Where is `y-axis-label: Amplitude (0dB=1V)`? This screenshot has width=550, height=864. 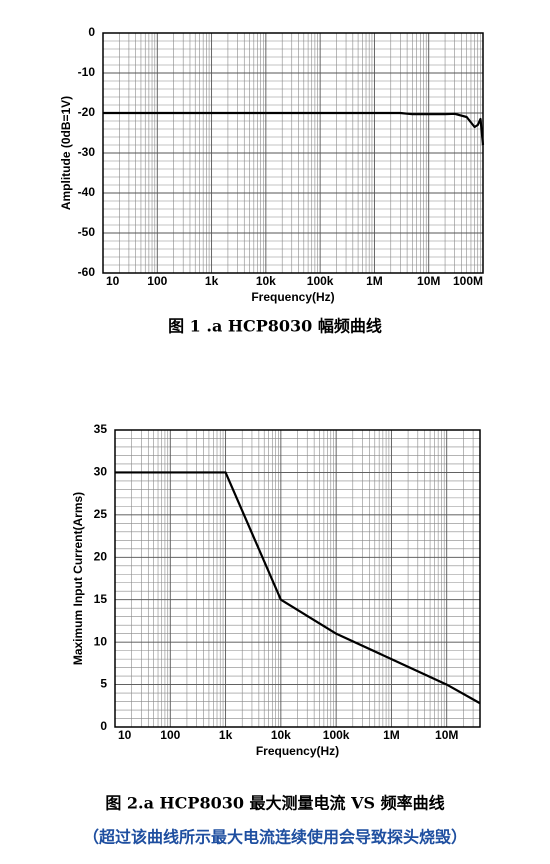 y-axis-label: Amplitude (0dB=1V) is located at coordinates (66, 153).